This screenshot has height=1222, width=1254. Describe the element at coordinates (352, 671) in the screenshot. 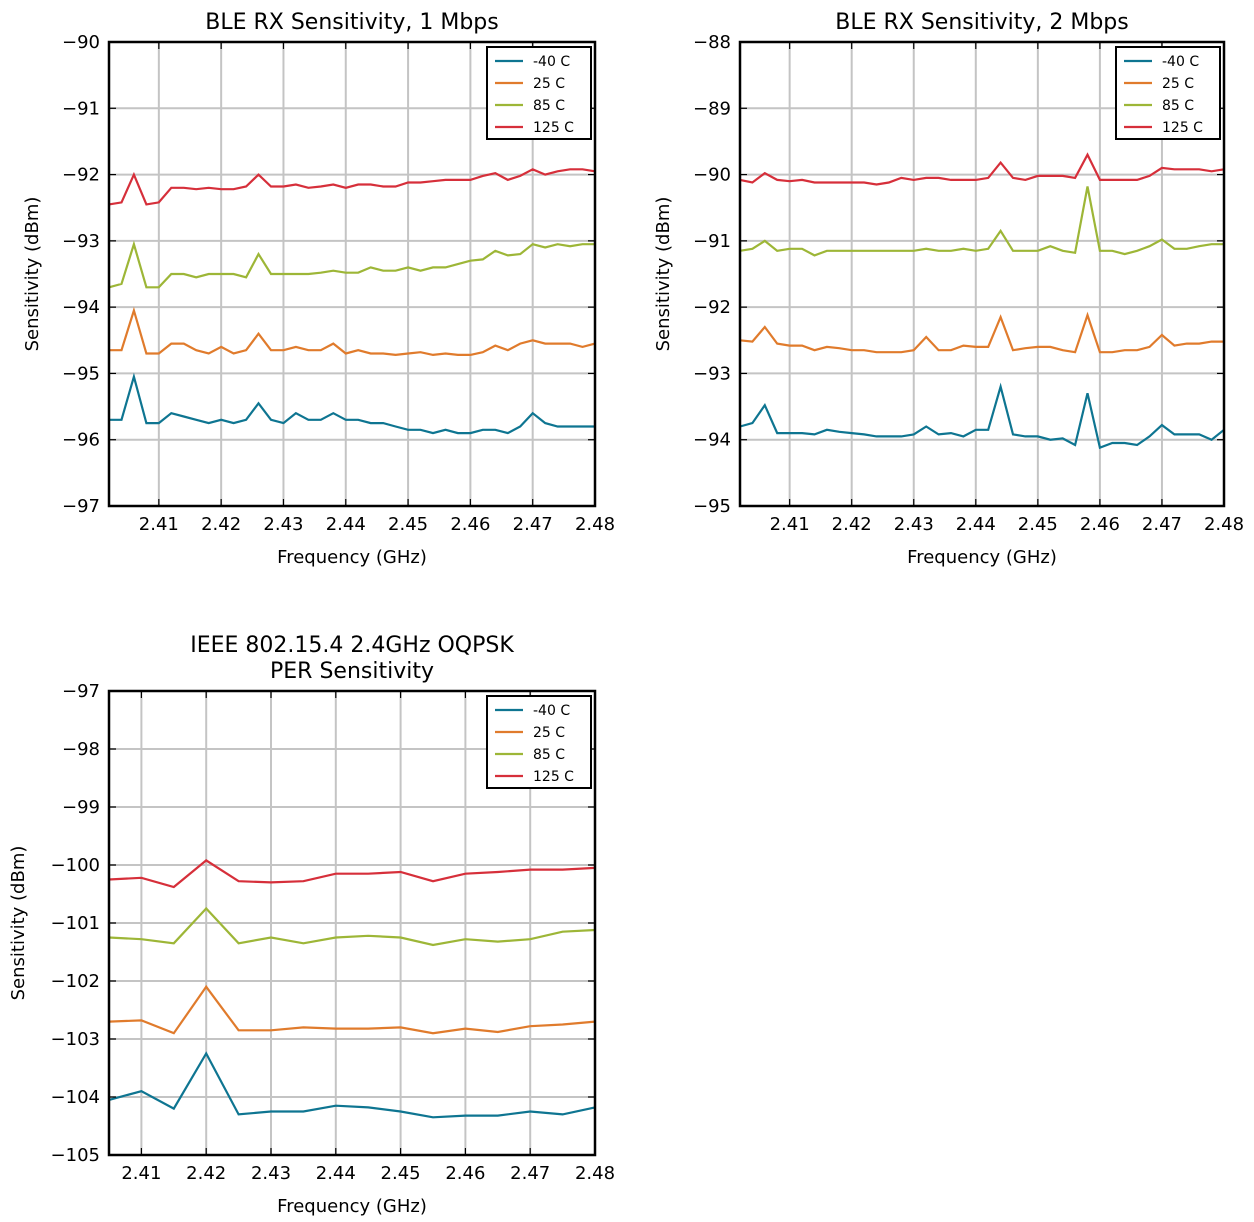

I see `chart-title: PER Sensitivity` at that location.